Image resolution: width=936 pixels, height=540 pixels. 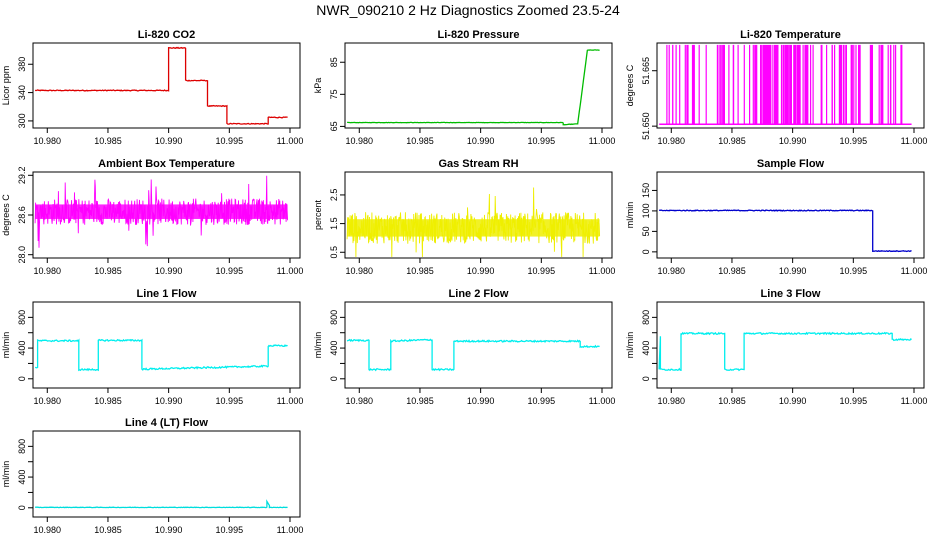 What do you see at coordinates (22, 215) in the screenshot?
I see `y-tick-label: 28.6` at bounding box center [22, 215].